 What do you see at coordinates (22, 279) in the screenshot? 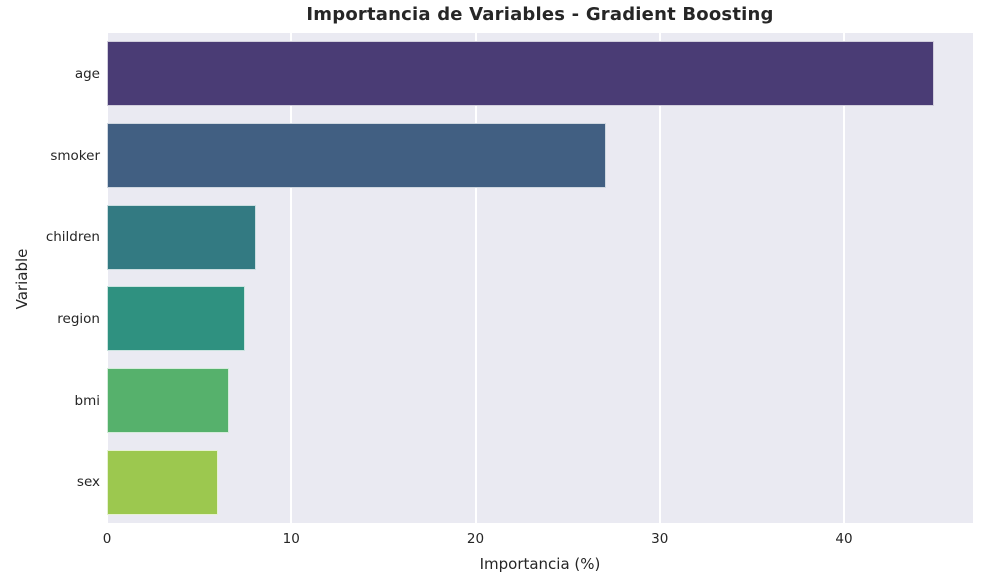
I see `y-axis-label: Variable` at bounding box center [22, 279].